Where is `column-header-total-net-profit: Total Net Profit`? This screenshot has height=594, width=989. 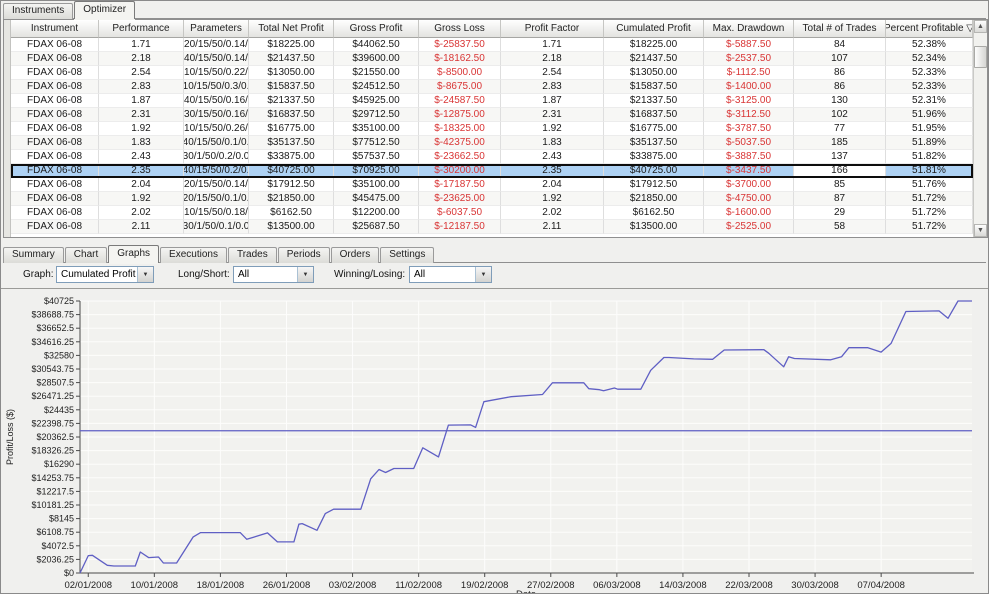
column-header-total-net-profit: Total Net Profit is located at coordinates (291, 29).